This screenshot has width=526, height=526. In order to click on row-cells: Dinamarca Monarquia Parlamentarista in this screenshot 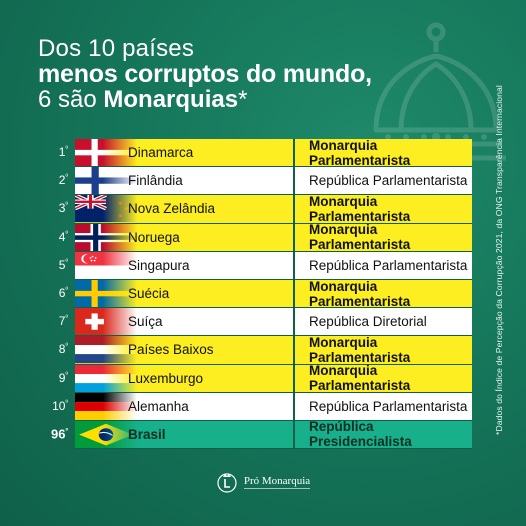, I will do `click(273, 153)`.